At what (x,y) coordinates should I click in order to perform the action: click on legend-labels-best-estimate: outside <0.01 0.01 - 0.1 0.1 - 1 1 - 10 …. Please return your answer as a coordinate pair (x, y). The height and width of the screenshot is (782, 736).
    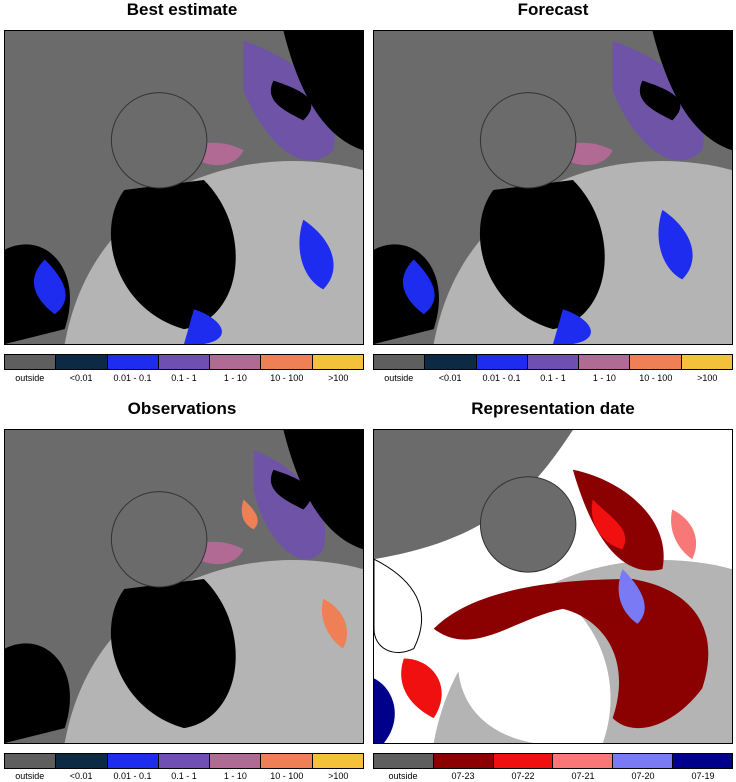
    Looking at the image, I should click on (184, 378).